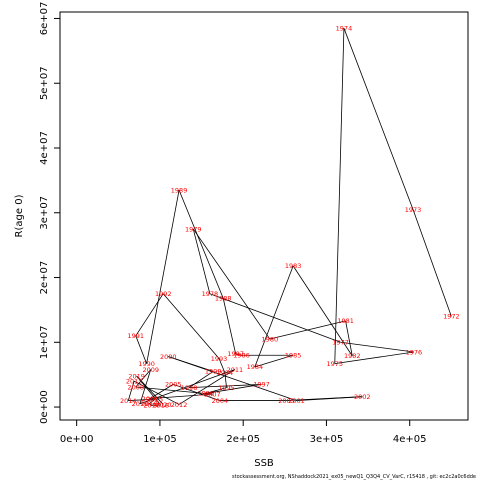 The image size is (480, 480). What do you see at coordinates (243, 439) in the screenshot?
I see `x-tick-label: 2e+05` at bounding box center [243, 439].